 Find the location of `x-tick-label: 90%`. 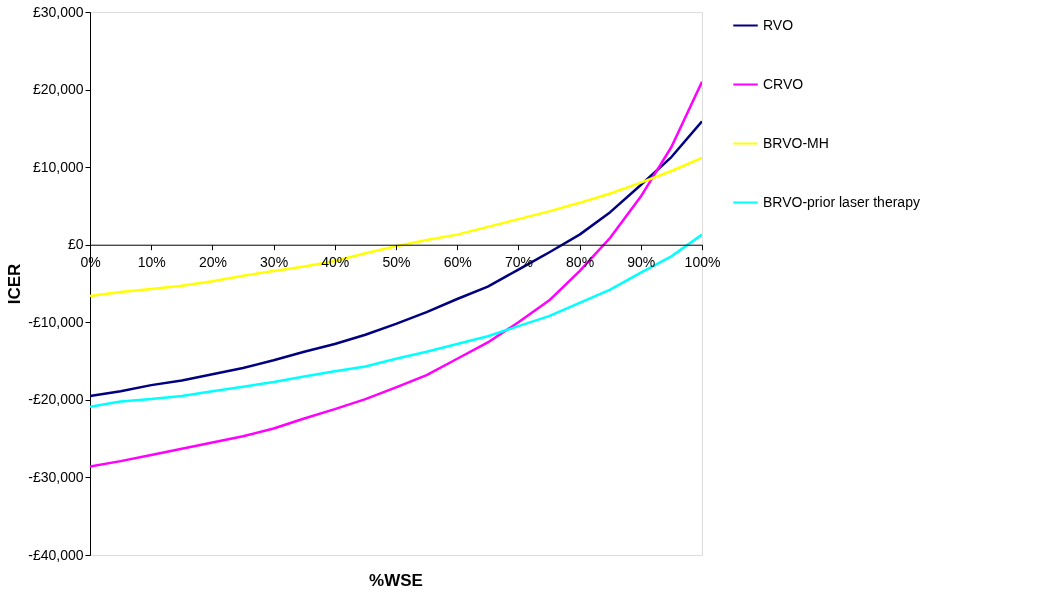

x-tick-label: 90% is located at coordinates (641, 262).